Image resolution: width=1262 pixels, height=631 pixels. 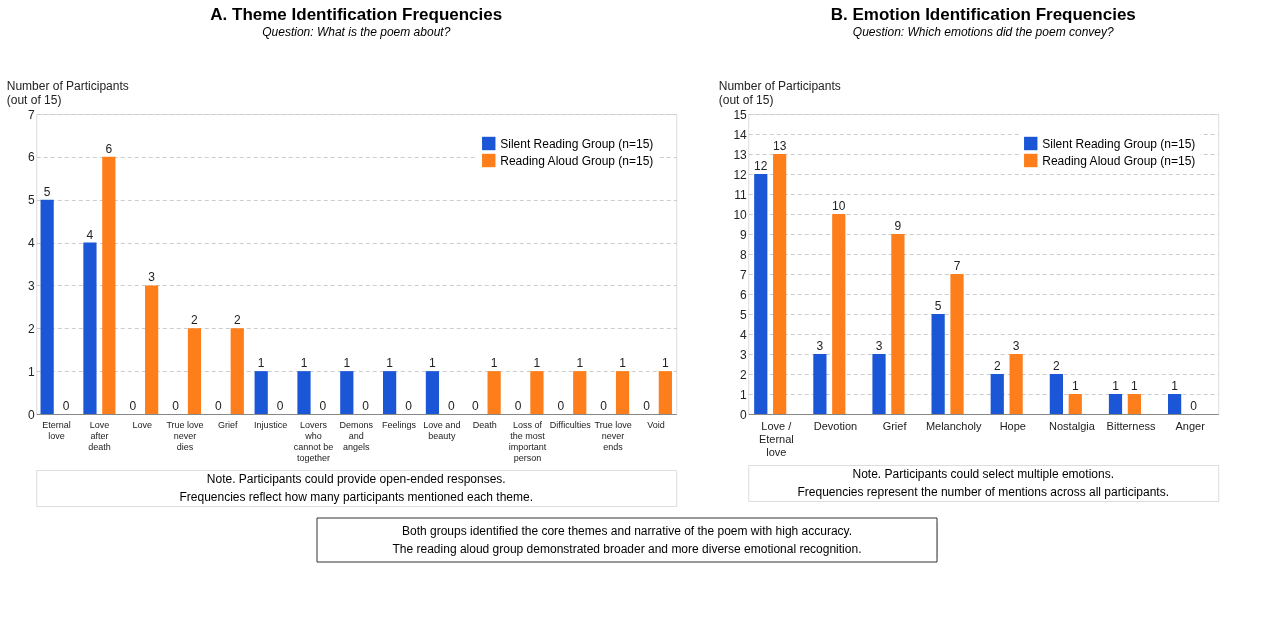 What do you see at coordinates (957, 266) in the screenshot?
I see `data-label: 7` at bounding box center [957, 266].